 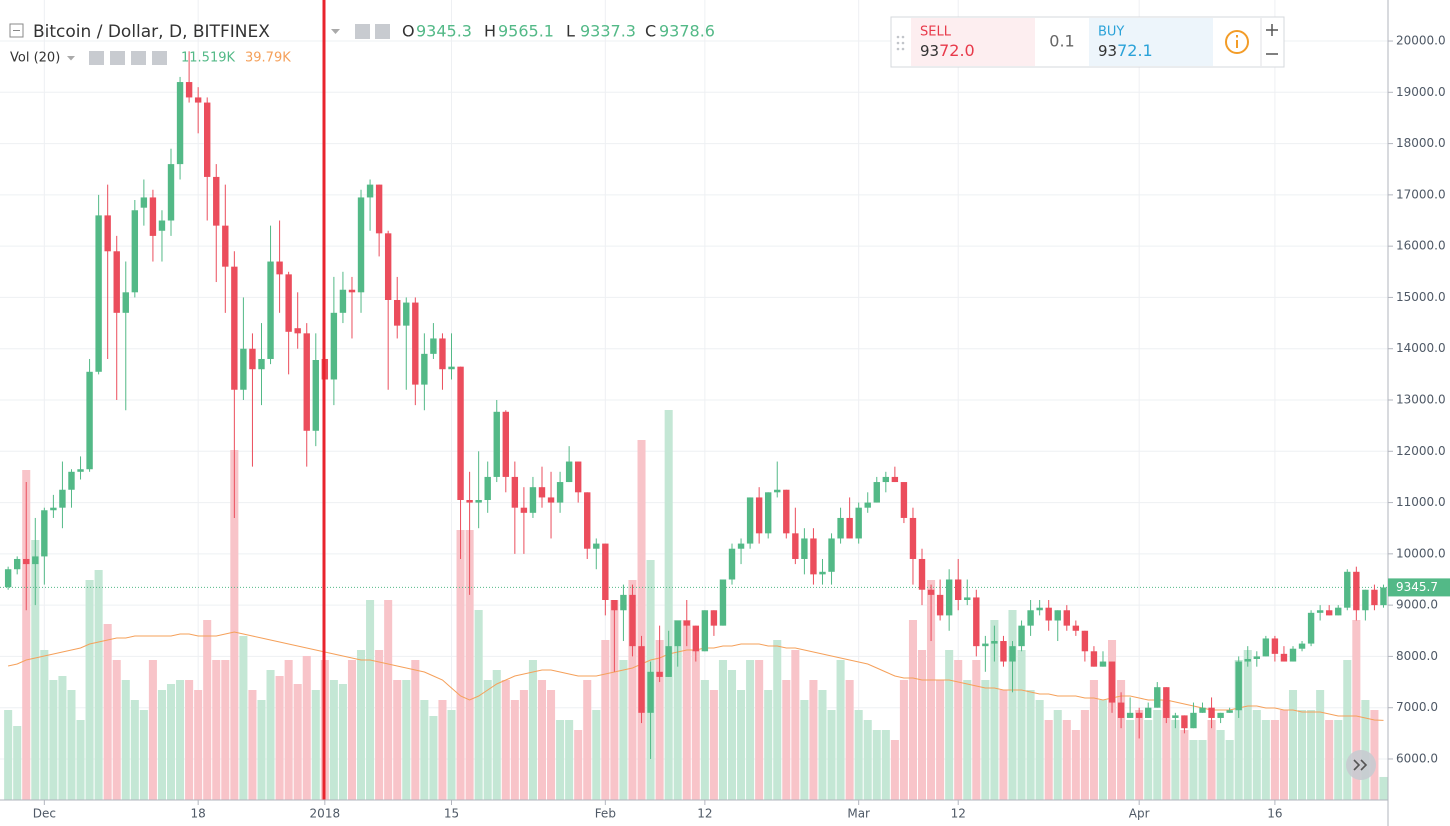 What do you see at coordinates (1061, 41) in the screenshot?
I see `quantity: 0.1` at bounding box center [1061, 41].